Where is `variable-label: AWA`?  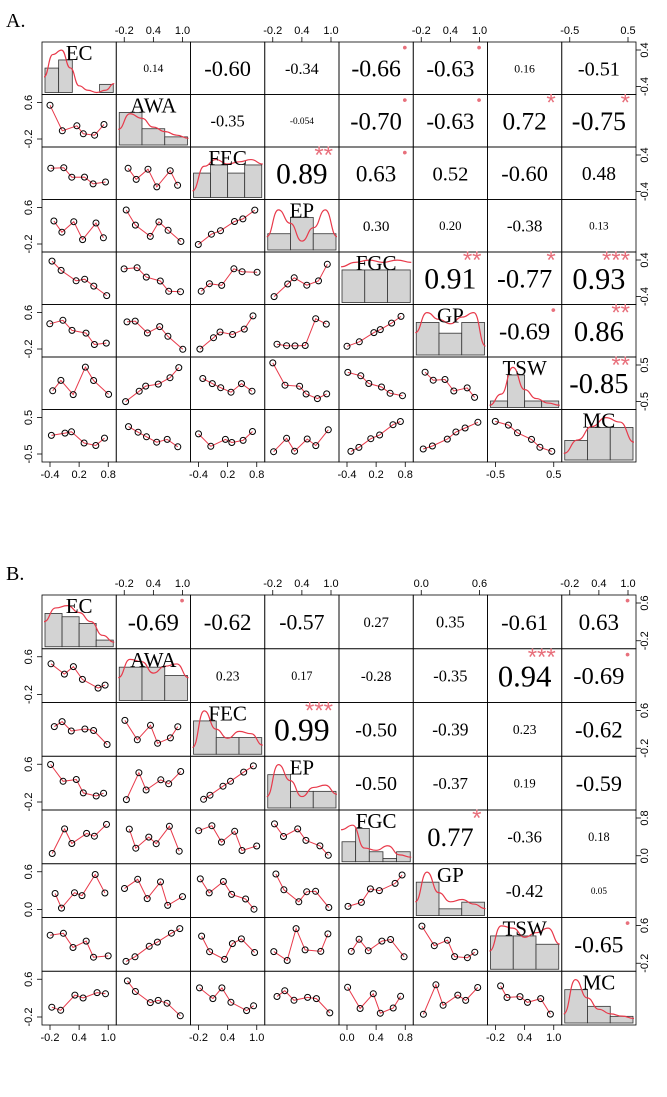
variable-label: AWA is located at coordinates (153, 660).